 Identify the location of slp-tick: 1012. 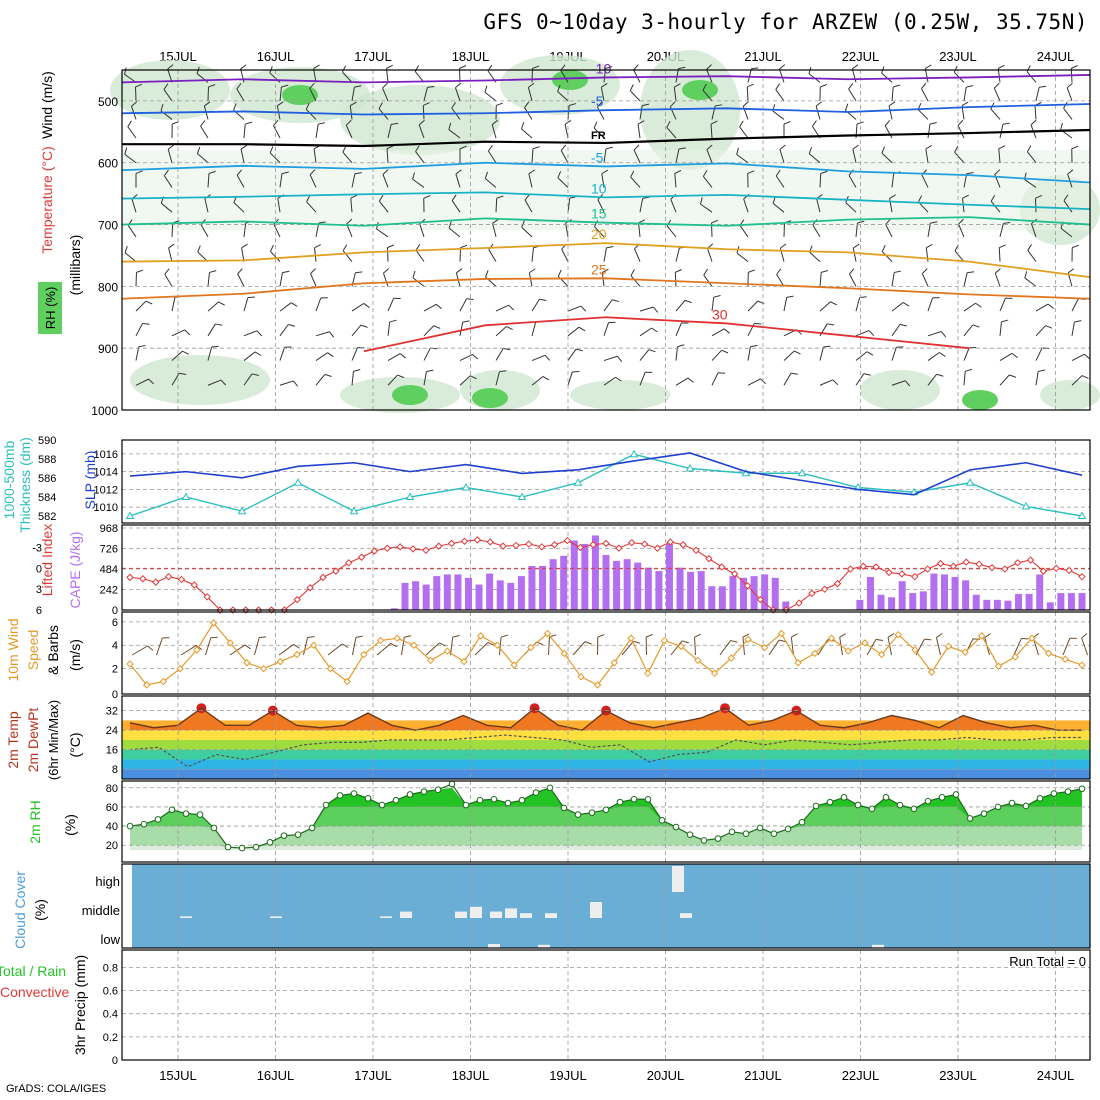
(106, 490).